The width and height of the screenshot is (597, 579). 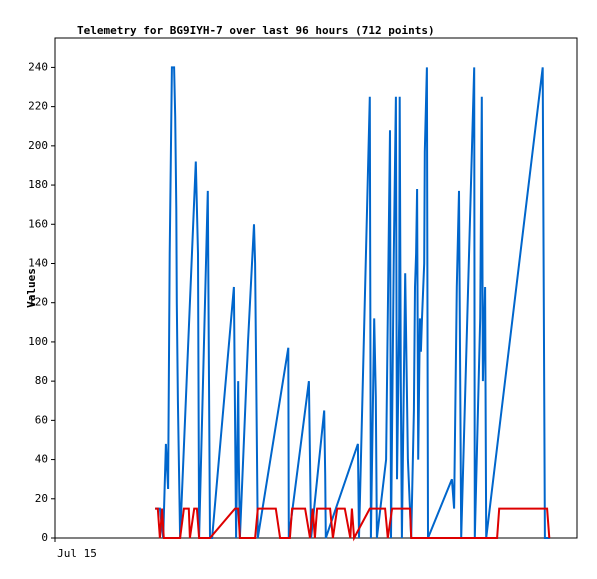 I want to click on y-tick-label: 120, so click(x=38, y=302).